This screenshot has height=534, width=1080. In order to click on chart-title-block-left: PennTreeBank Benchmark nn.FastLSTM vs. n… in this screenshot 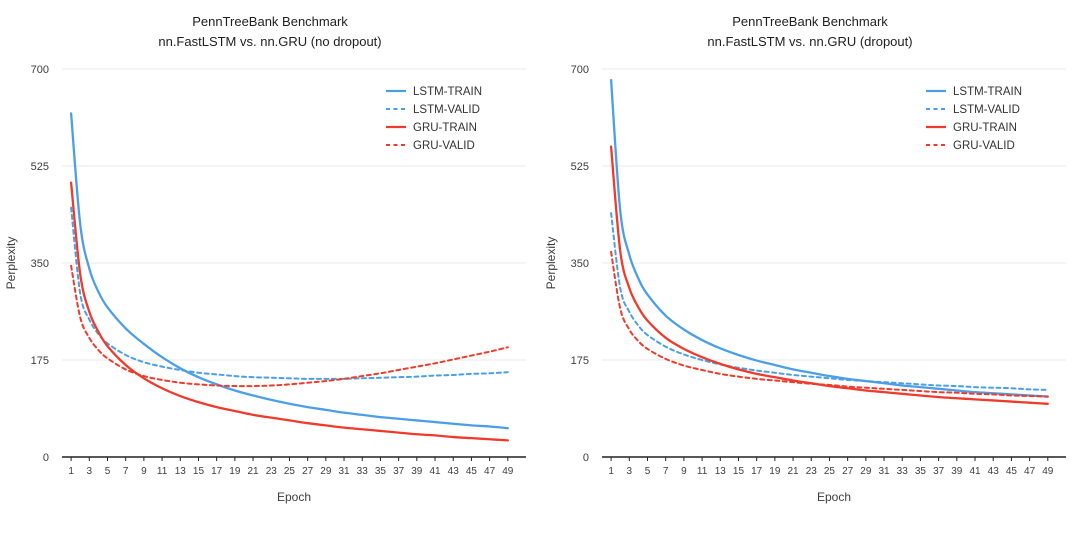, I will do `click(270, 31)`.